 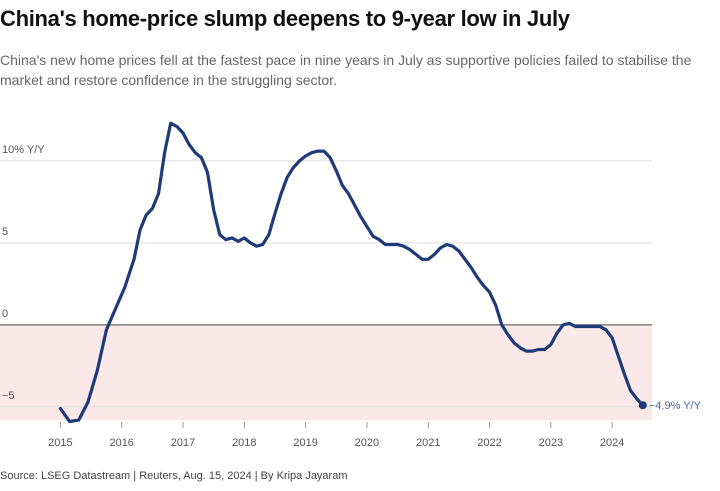 I want to click on x-tick-label: 2023, so click(x=551, y=443).